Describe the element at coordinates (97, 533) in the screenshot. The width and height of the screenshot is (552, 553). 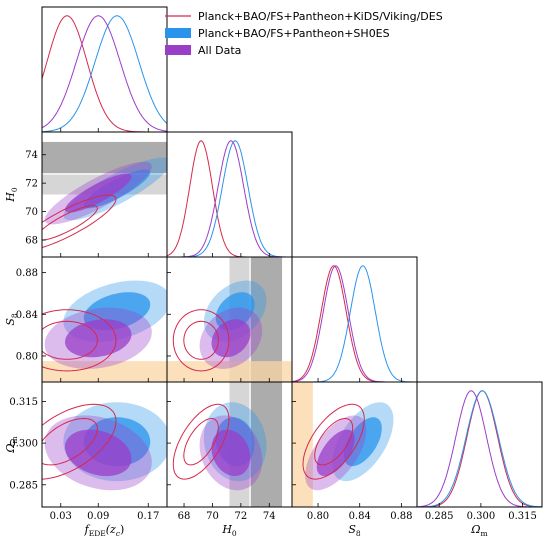
I see `axis-label-sub: EDE` at that location.